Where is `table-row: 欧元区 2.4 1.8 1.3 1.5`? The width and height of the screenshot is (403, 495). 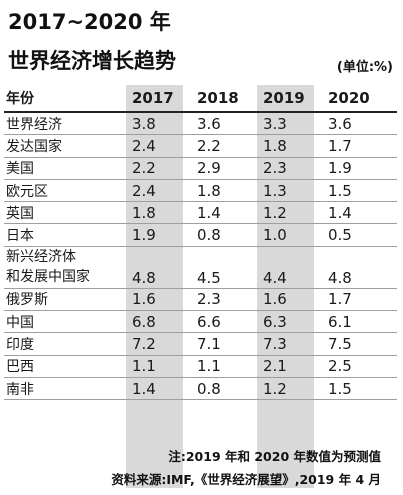 table-row: 欧元区 2.4 1.8 1.3 1.5 is located at coordinates (200, 191).